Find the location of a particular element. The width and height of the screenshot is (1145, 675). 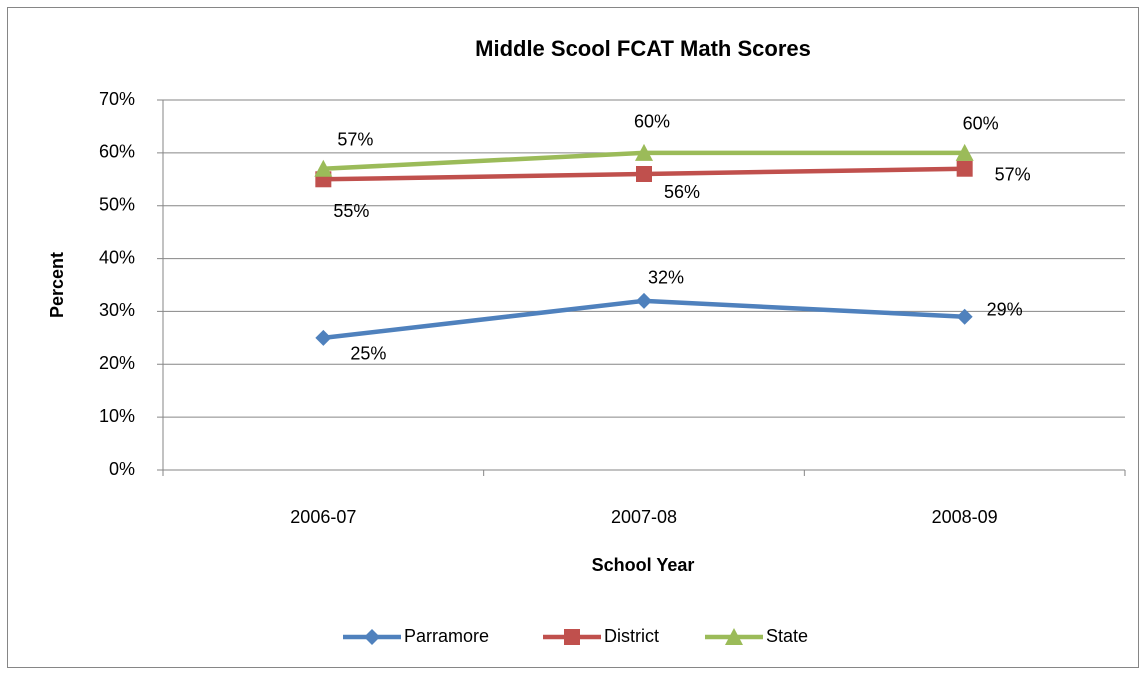

y-tick-label: 50% is located at coordinates (117, 204).